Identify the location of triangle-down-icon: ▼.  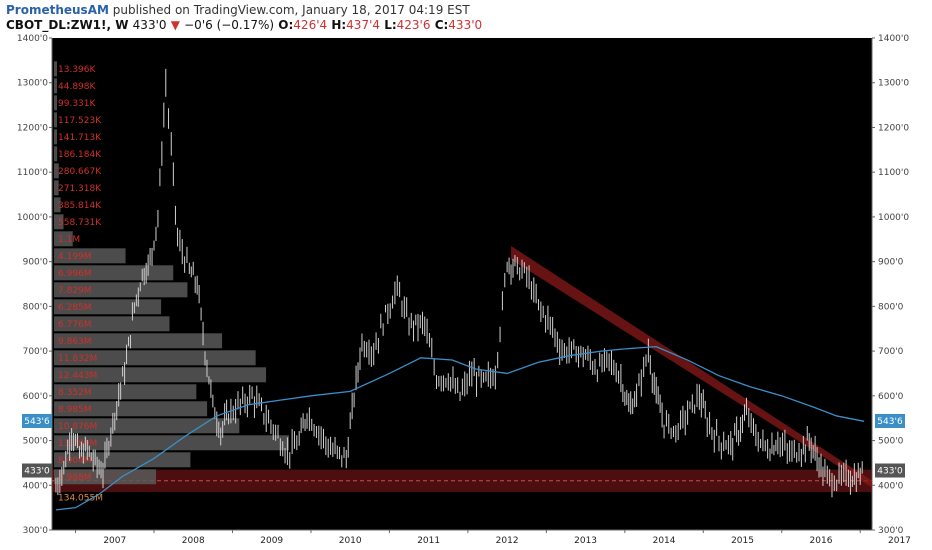
(175, 25).